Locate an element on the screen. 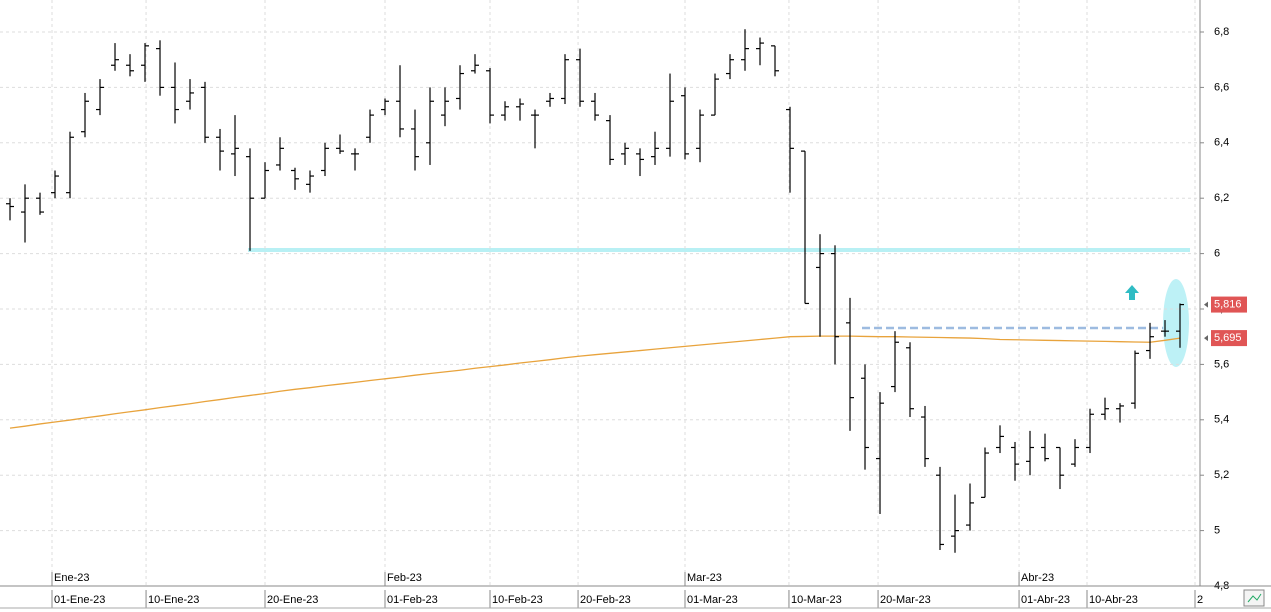 This screenshot has height=612, width=1271. zoom-icon is located at coordinates (1254, 598).